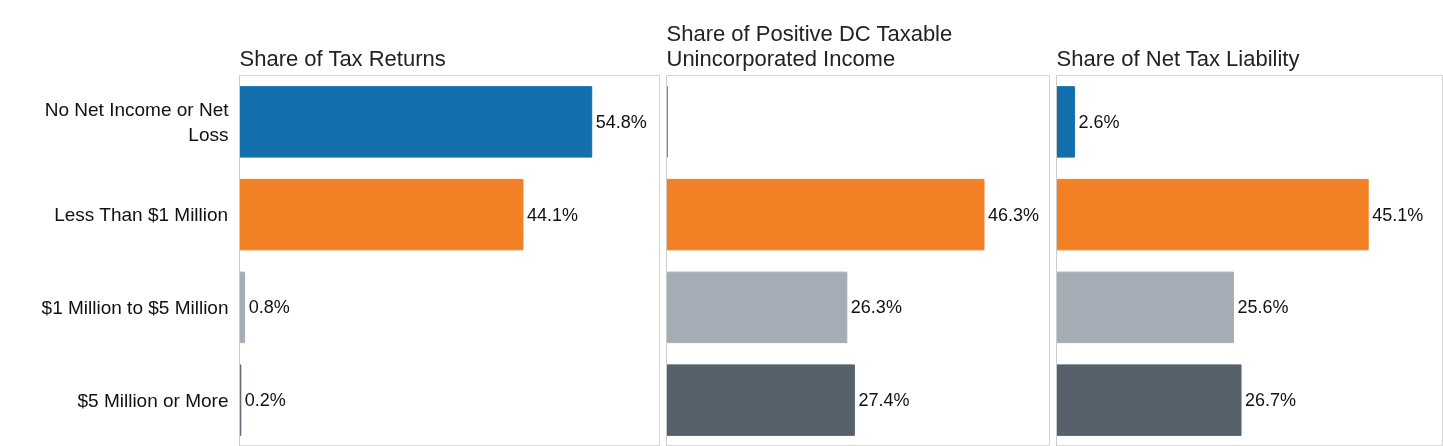  Describe the element at coordinates (1398, 214) in the screenshot. I see `data-label: 45.1%` at that location.